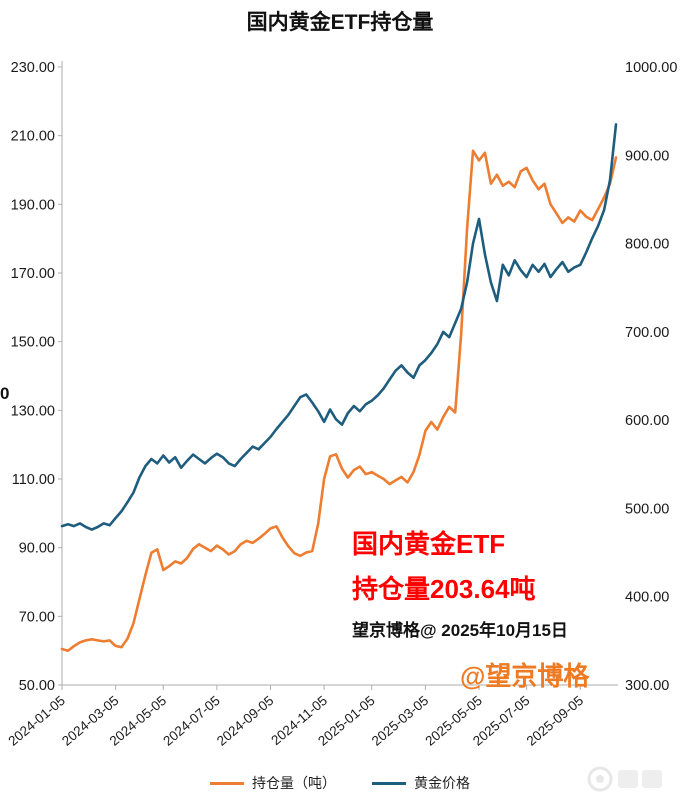  I want to click on clipped-axis-label: 0, so click(5, 393).